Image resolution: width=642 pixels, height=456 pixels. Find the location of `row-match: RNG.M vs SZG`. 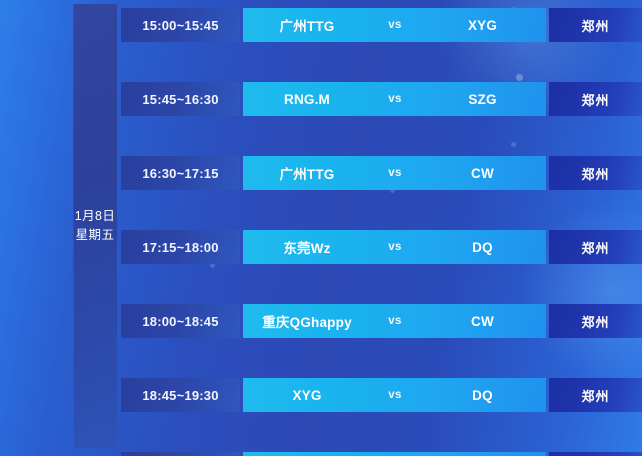

row-match: RNG.M vs SZG is located at coordinates (394, 99).